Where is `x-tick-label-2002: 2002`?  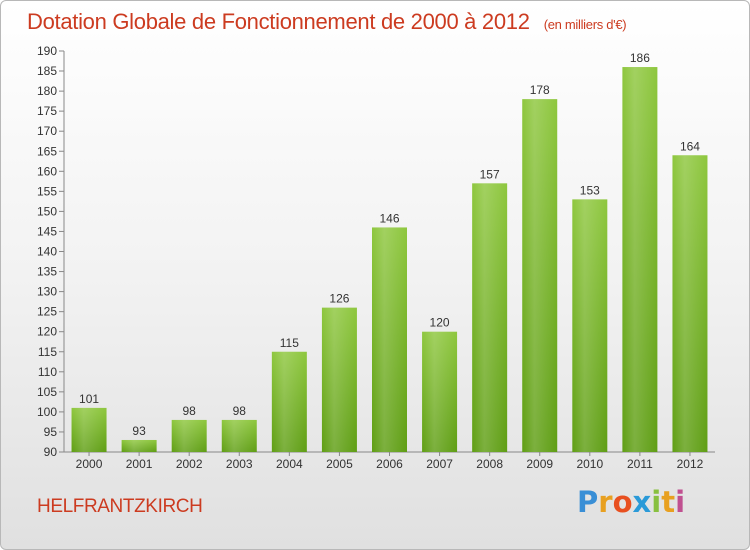 x-tick-label-2002: 2002 is located at coordinates (189, 464).